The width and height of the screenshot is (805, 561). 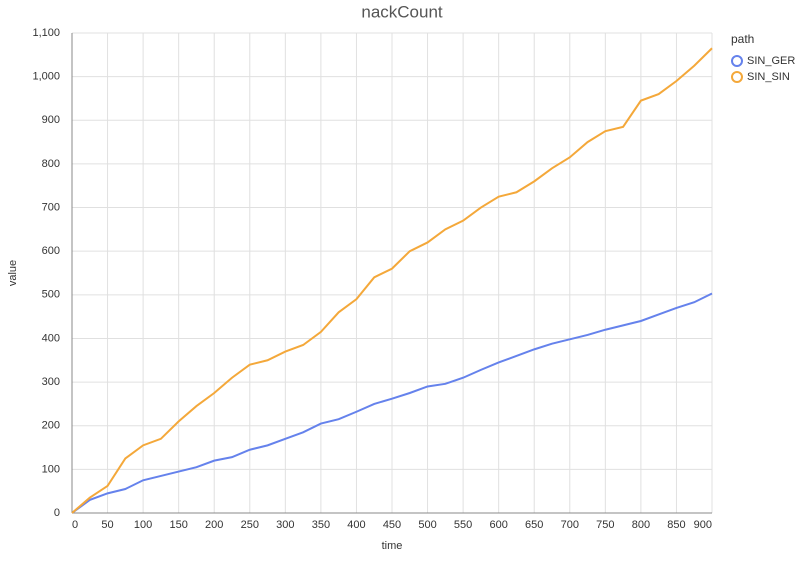 What do you see at coordinates (51, 164) in the screenshot?
I see `y-tick-label: 800` at bounding box center [51, 164].